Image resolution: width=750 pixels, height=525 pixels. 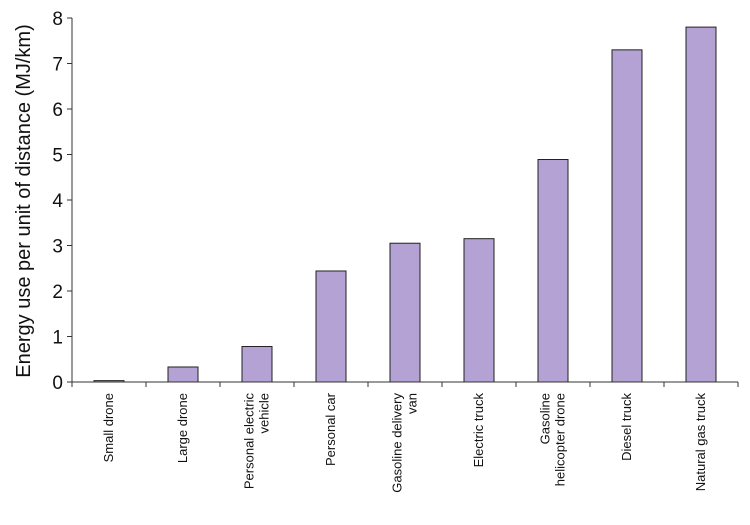 I want to click on category-label: Natural gas truck, so click(x=700, y=442).